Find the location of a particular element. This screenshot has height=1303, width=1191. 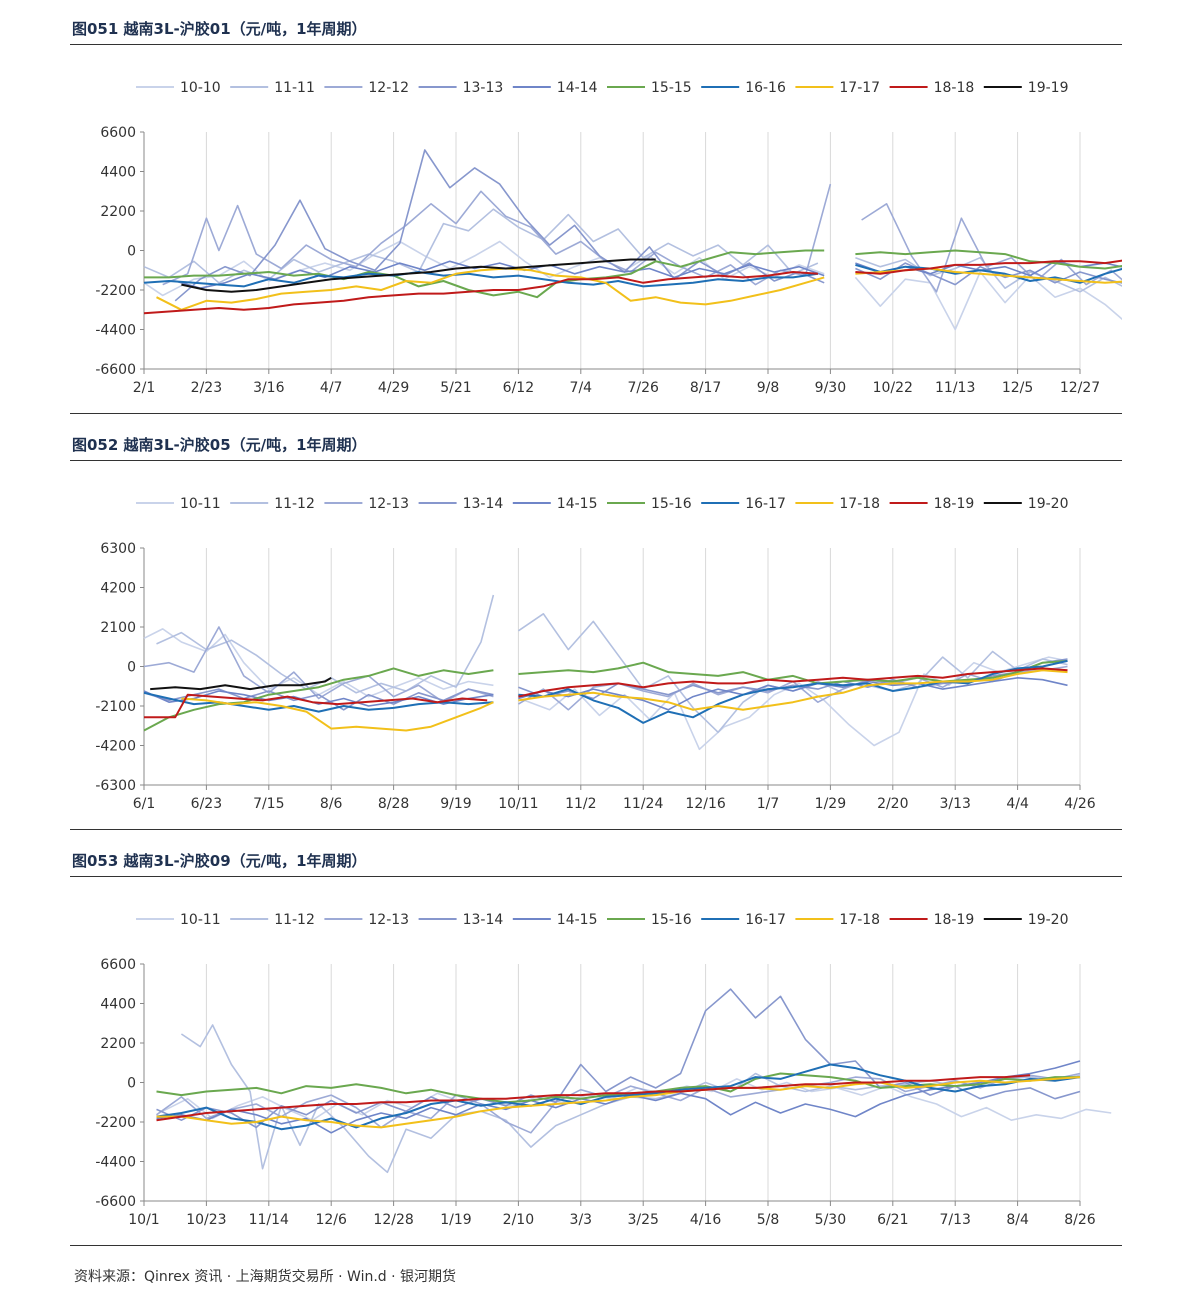

y-tick-label: -4400 is located at coordinates (115, 331).